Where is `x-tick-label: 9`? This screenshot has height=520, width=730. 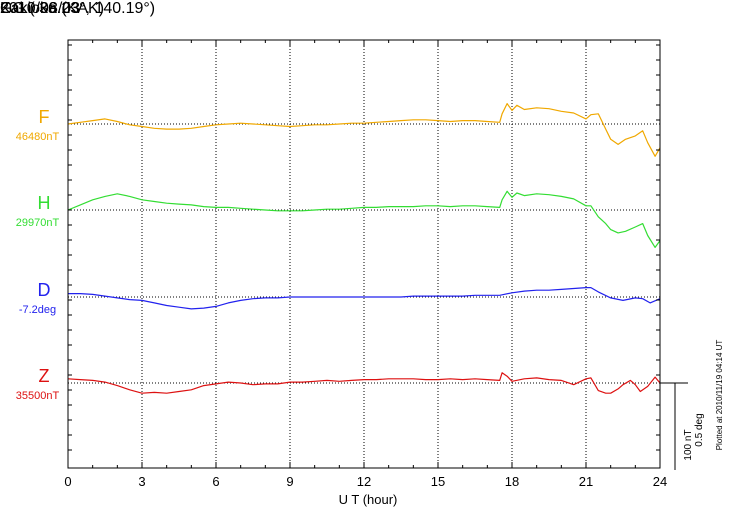
x-tick-label: 9 is located at coordinates (289, 481).